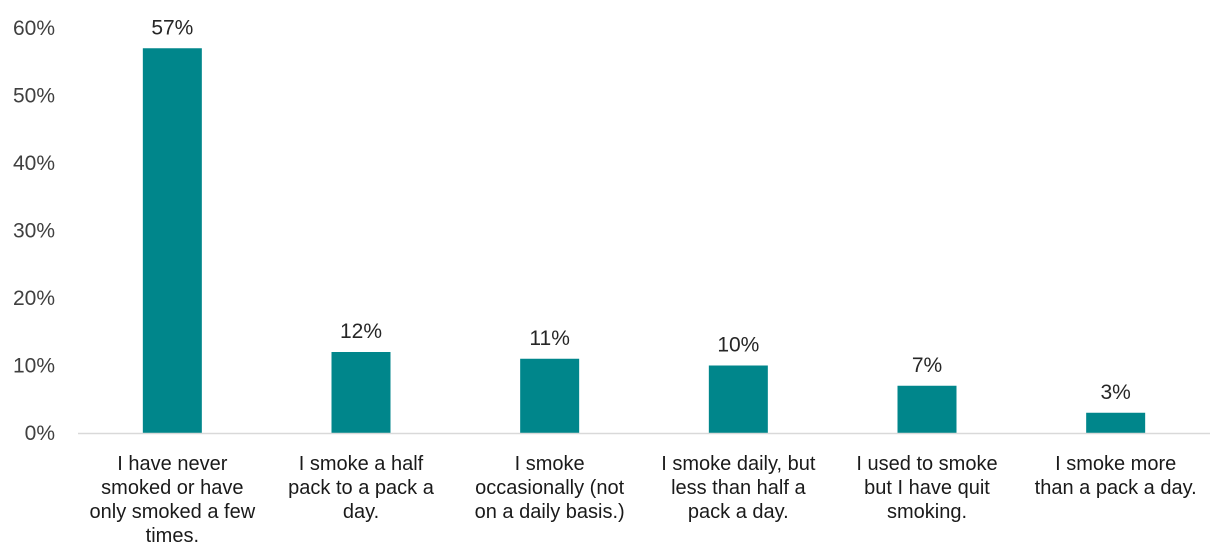 Image resolution: width=1218 pixels, height=555 pixels. What do you see at coordinates (927, 365) in the screenshot?
I see `data-label: 7%` at bounding box center [927, 365].